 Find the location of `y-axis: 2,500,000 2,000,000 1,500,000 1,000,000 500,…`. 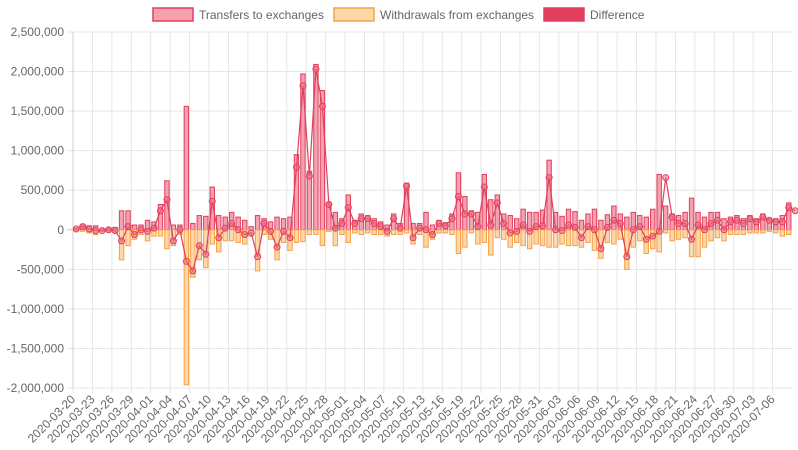

y-axis: 2,500,000 2,000,000 1,500,000 1,000,000 500,… is located at coordinates (36, 210).